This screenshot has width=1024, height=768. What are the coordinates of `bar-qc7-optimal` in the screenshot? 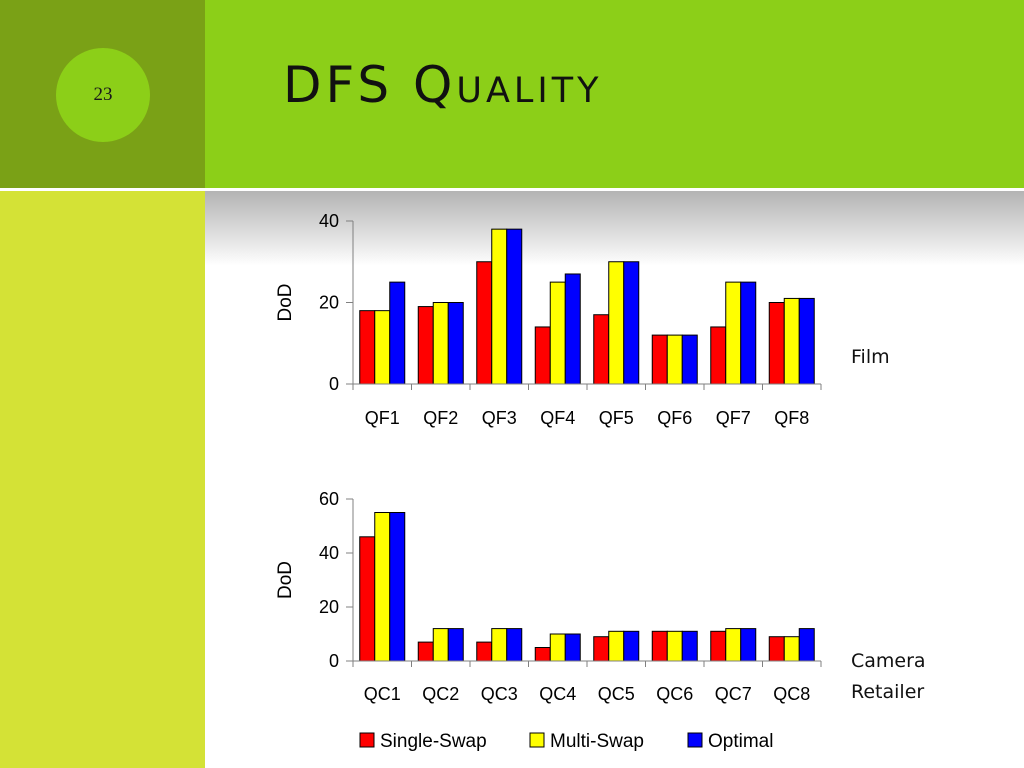 It's located at (748, 645).